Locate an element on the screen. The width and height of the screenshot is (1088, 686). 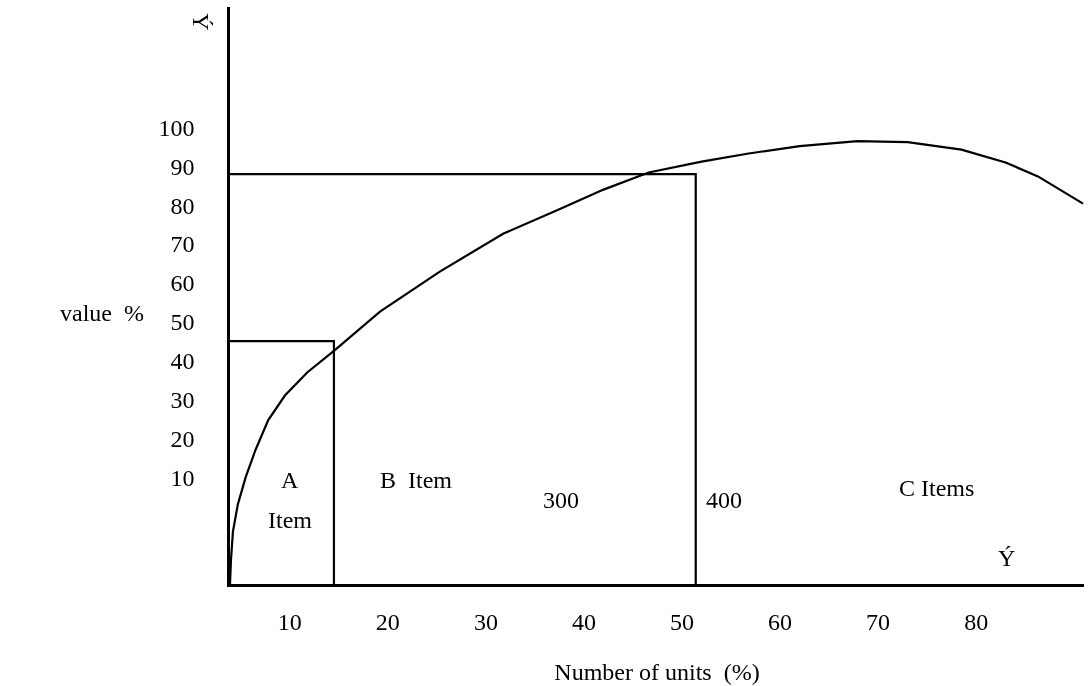
y-axis-title: value % is located at coordinates (102, 313).